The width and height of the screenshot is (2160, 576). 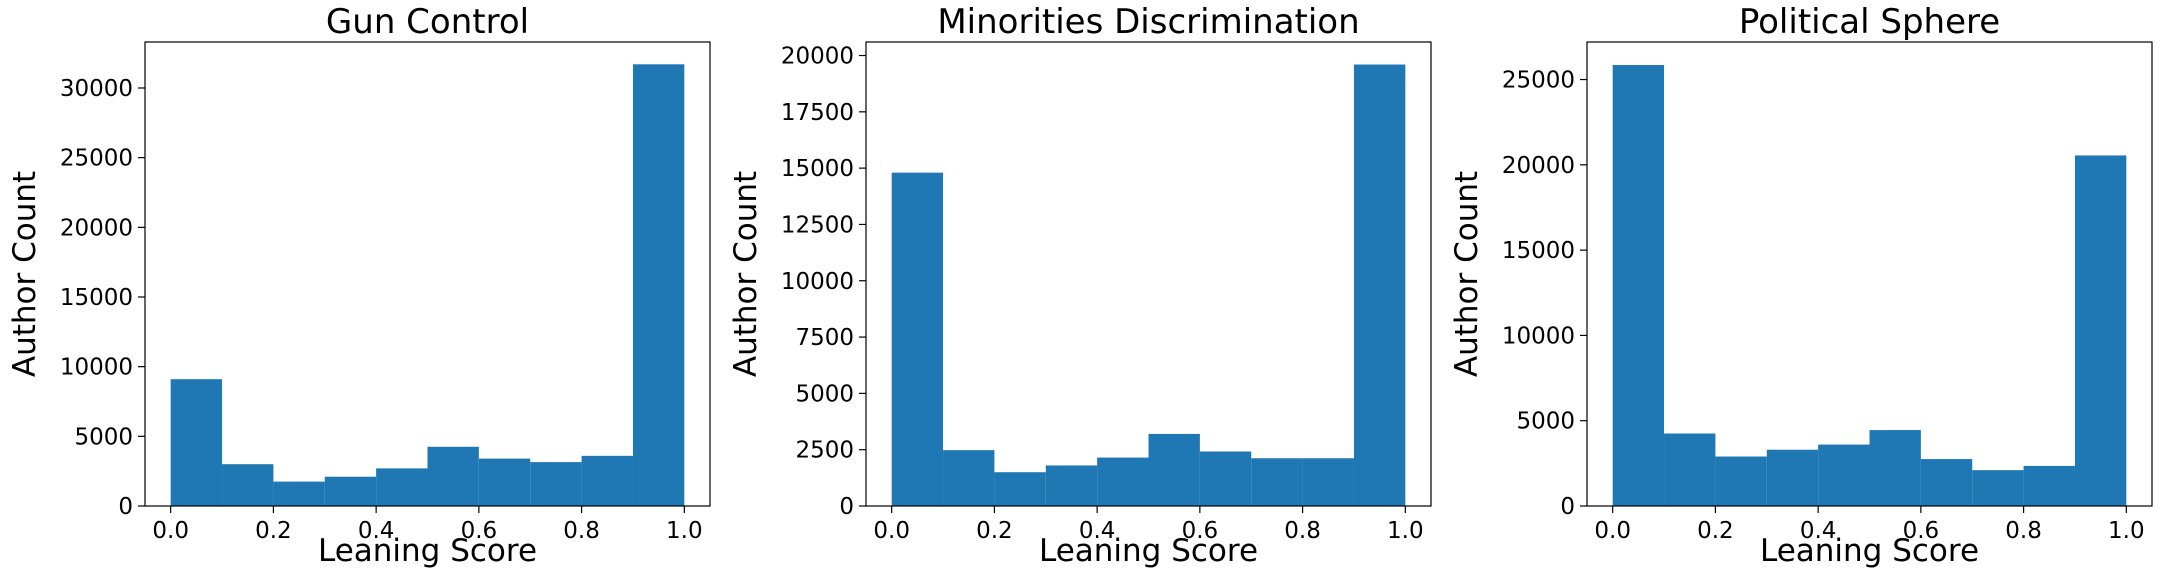 What do you see at coordinates (1869, 22) in the screenshot?
I see `chart-title: Political Sphere` at bounding box center [1869, 22].